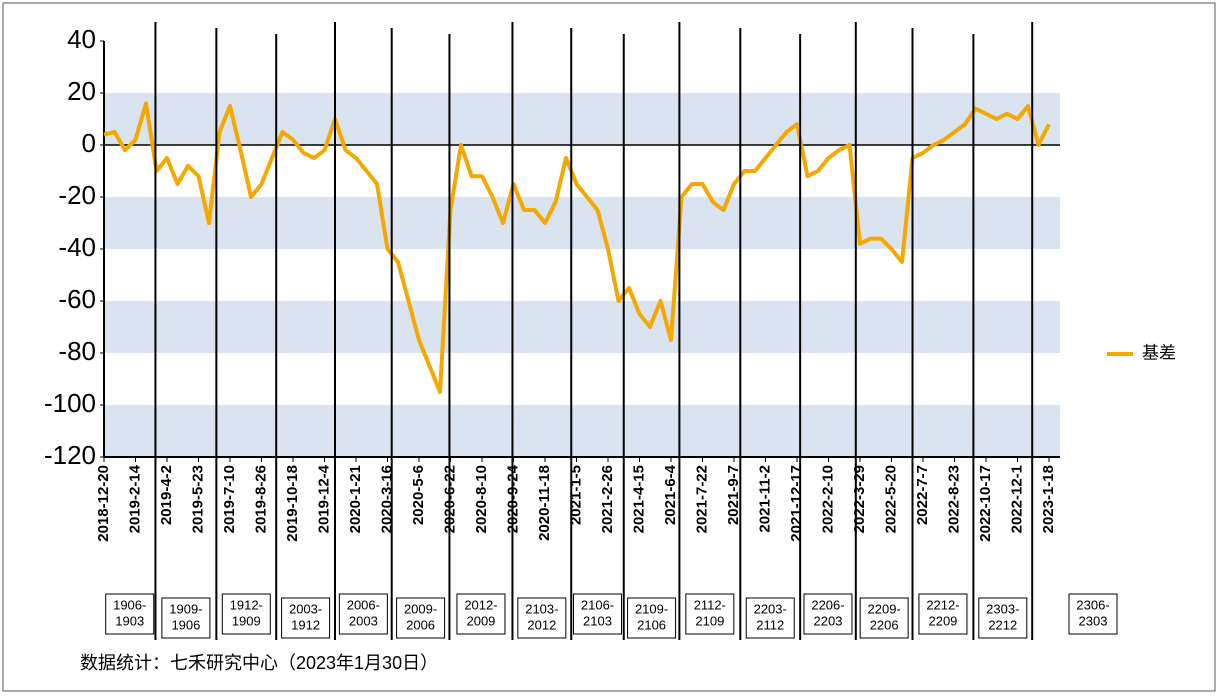  What do you see at coordinates (942, 604) in the screenshot?
I see `contract-label: 2212-` at bounding box center [942, 604].